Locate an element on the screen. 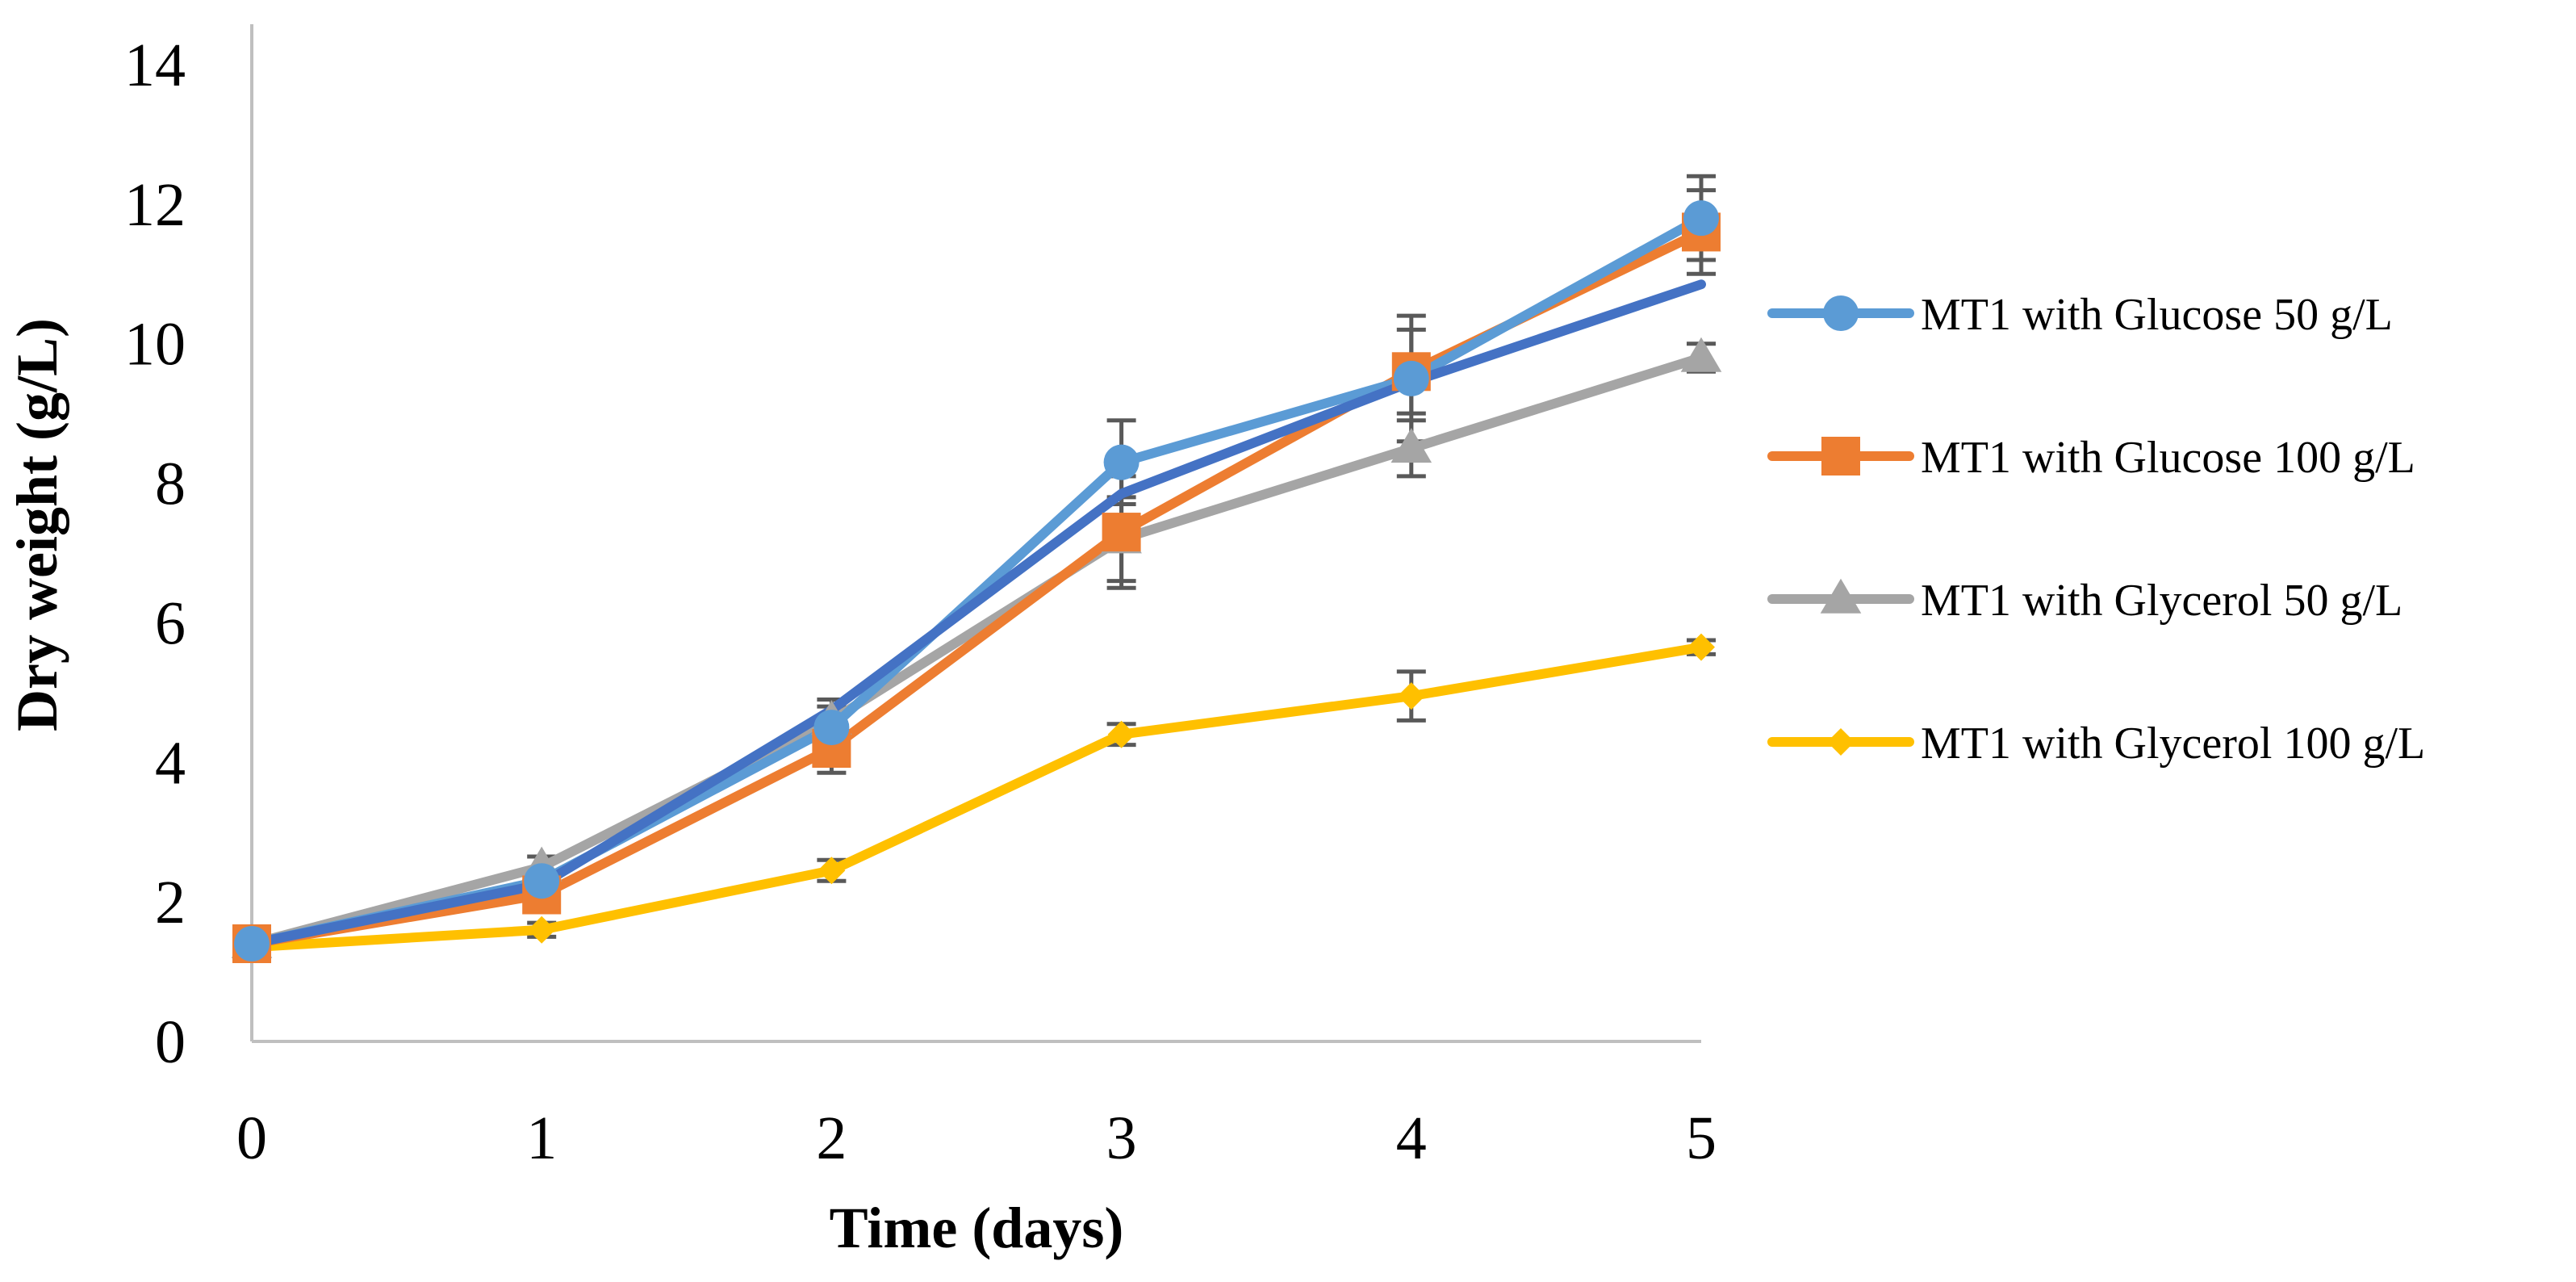  legend-label: MT1 with Glycerol 50 g/L is located at coordinates (2161, 601).